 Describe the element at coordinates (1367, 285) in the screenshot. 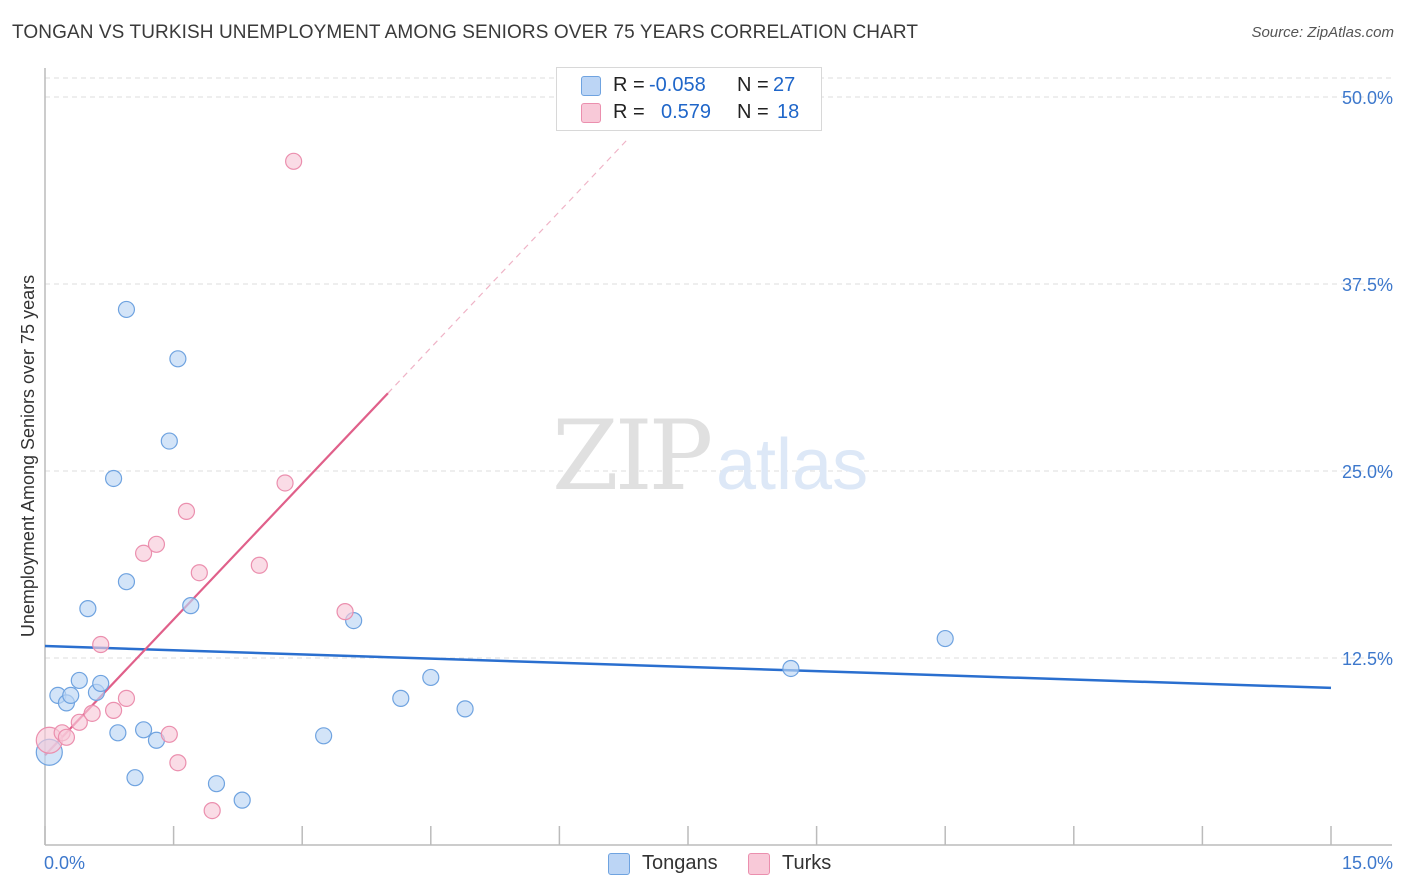

I see `y-tick-label: 37.5%` at that location.